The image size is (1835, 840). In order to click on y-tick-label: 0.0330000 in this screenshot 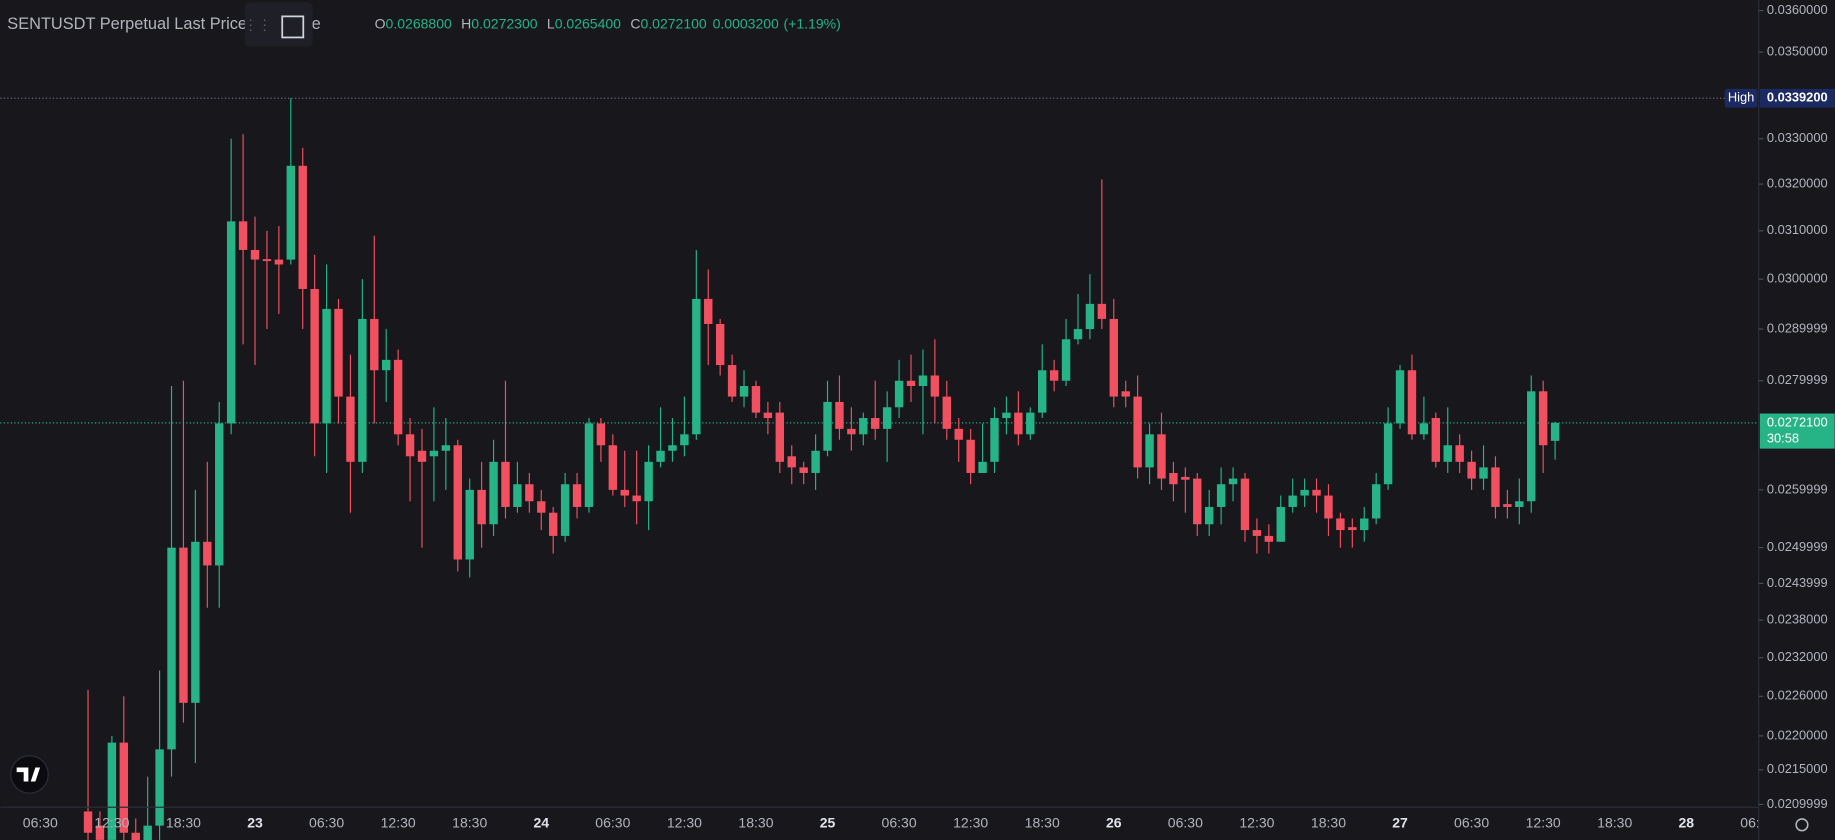, I will do `click(1797, 137)`.